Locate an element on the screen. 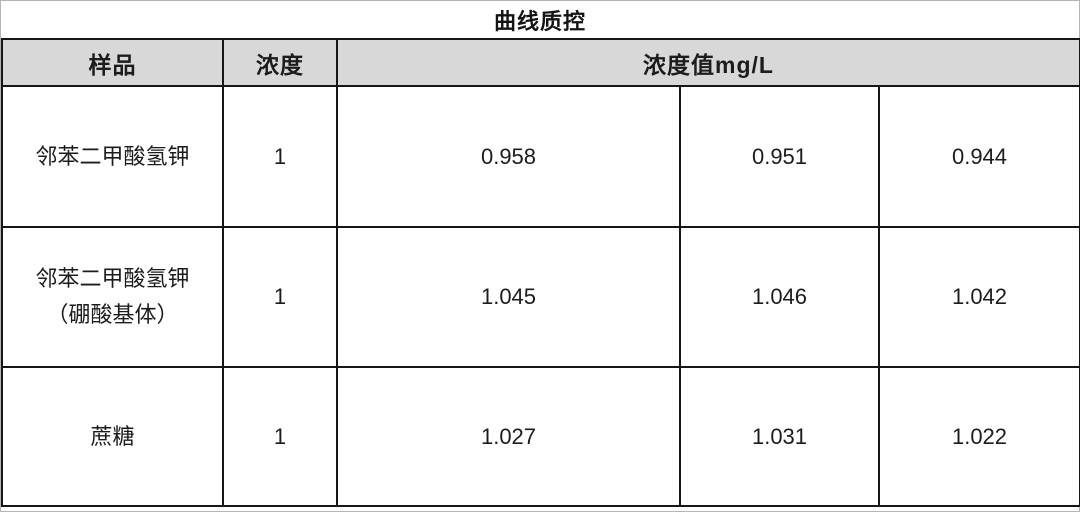  cell-value-2: 1.031 is located at coordinates (779, 436).